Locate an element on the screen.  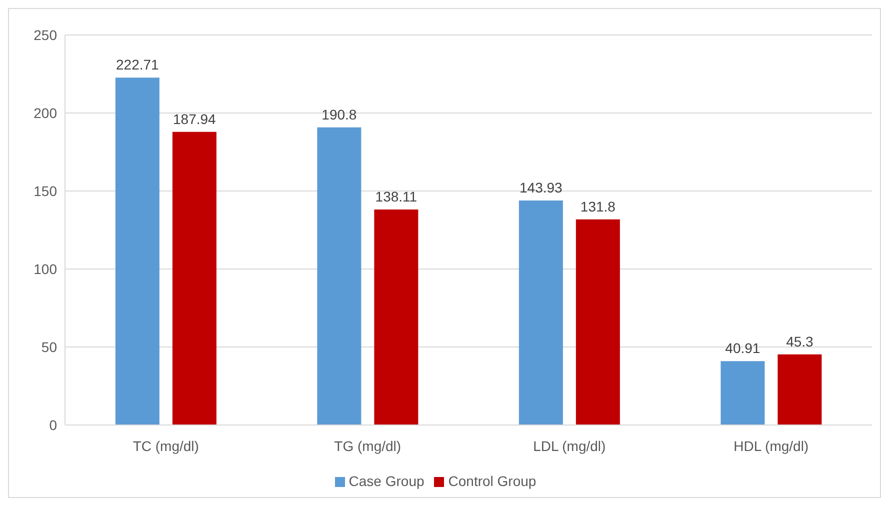
data-label: 143.93 is located at coordinates (541, 187).